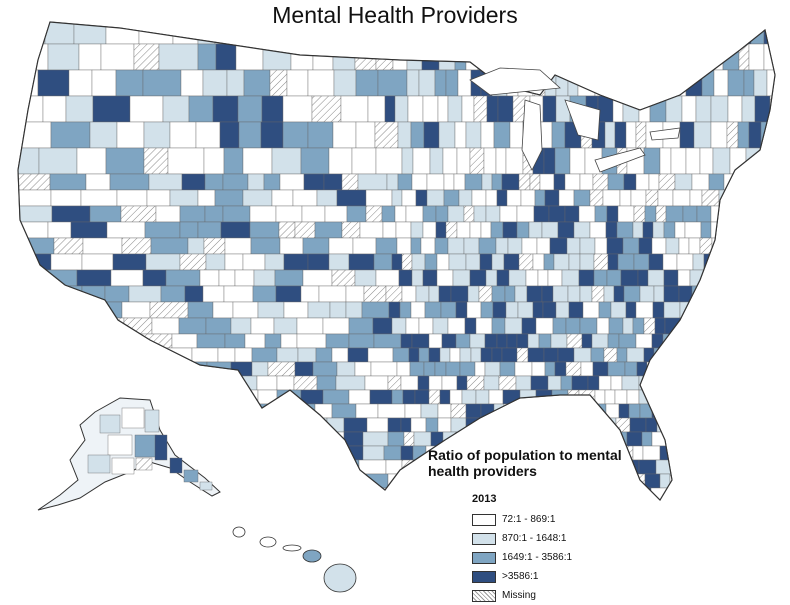 Image resolution: width=790 pixels, height=605 pixels. Describe the element at coordinates (529, 519) in the screenshot. I see `legend-item-label: 72:1 - 869:1` at that location.